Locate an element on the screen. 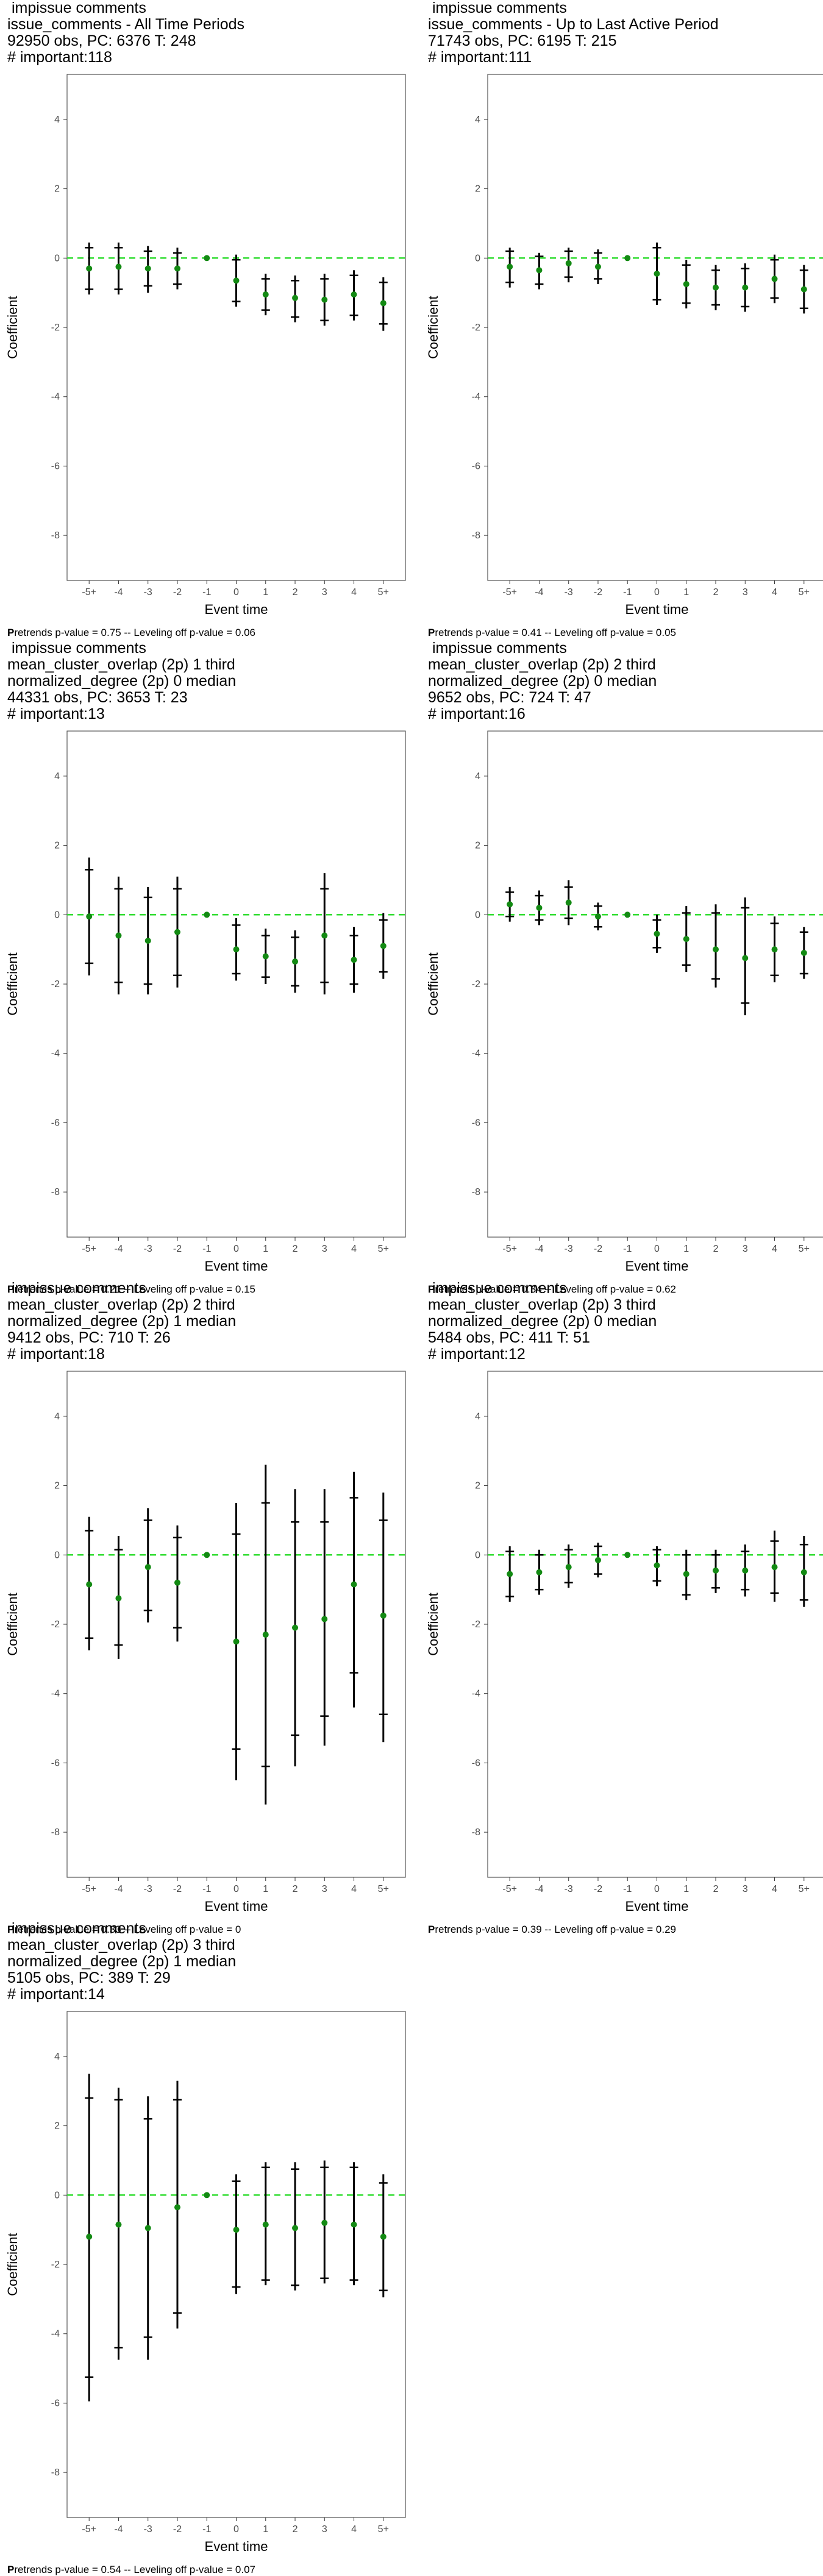  y-axis-title: Coefficient is located at coordinates (433, 328).